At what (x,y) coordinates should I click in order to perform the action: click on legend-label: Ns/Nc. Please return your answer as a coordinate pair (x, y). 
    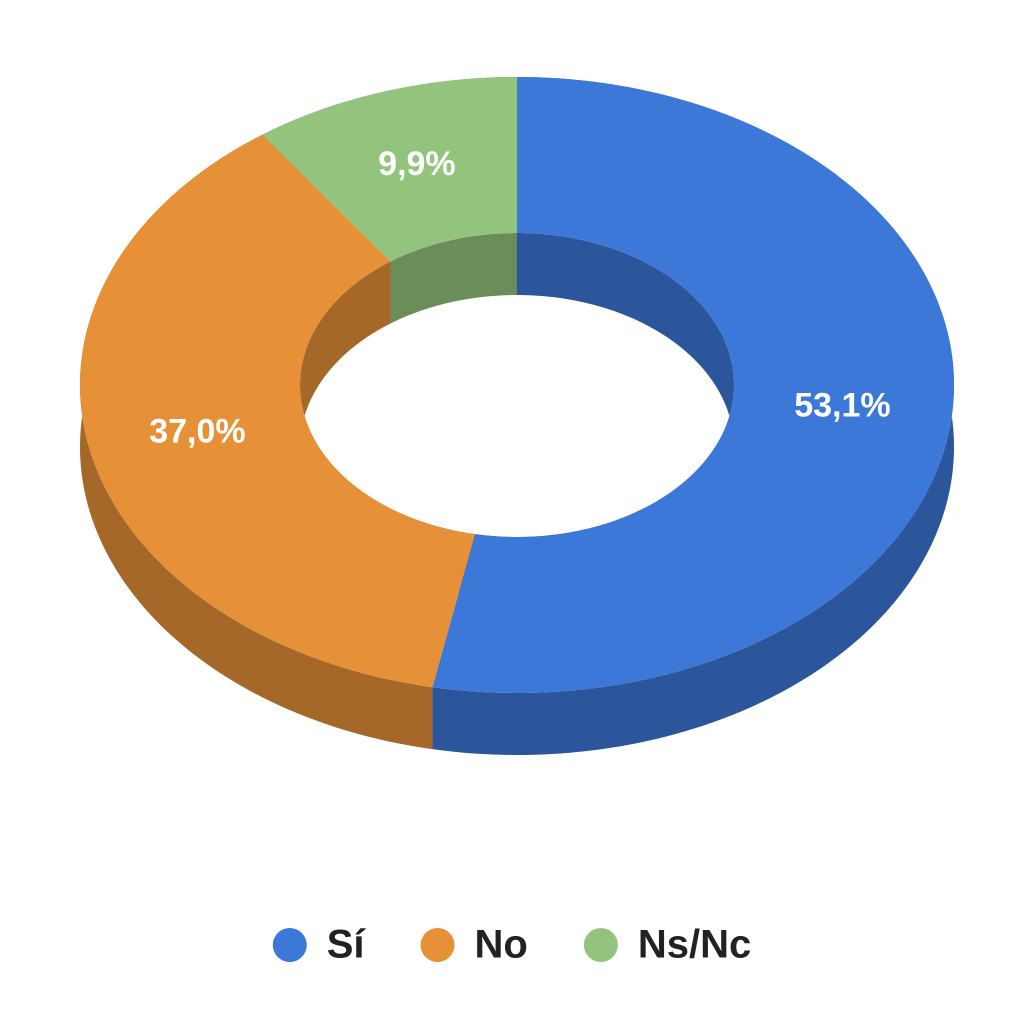
    Looking at the image, I should click on (694, 945).